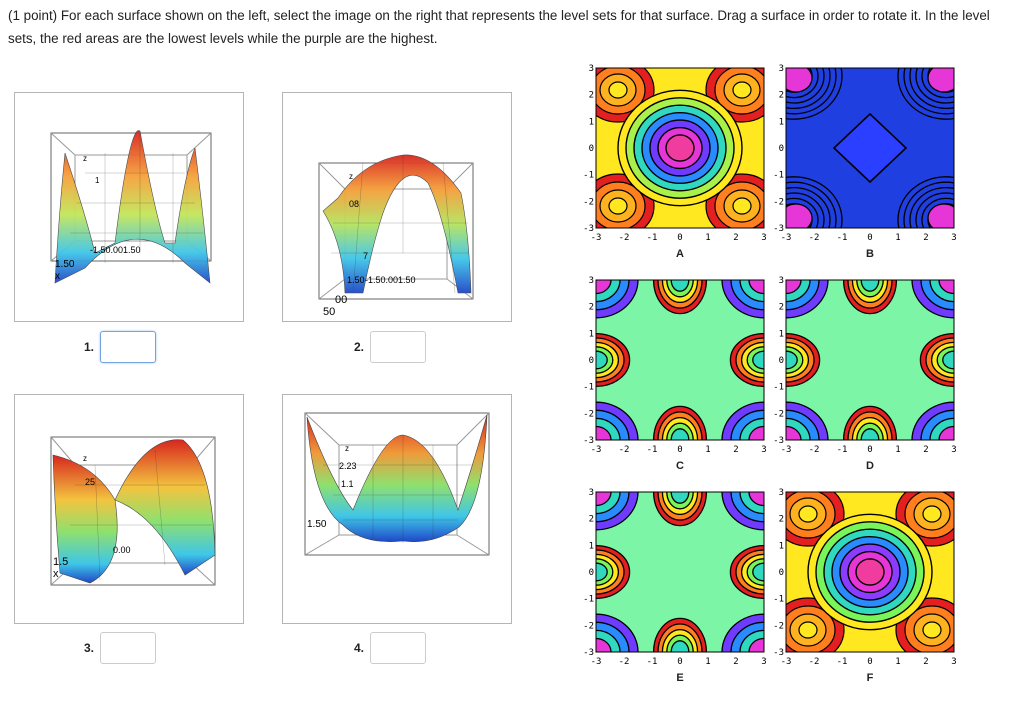 The width and height of the screenshot is (1024, 701). Describe the element at coordinates (88, 347) in the screenshot. I see `answer-number-1: 1.` at that location.